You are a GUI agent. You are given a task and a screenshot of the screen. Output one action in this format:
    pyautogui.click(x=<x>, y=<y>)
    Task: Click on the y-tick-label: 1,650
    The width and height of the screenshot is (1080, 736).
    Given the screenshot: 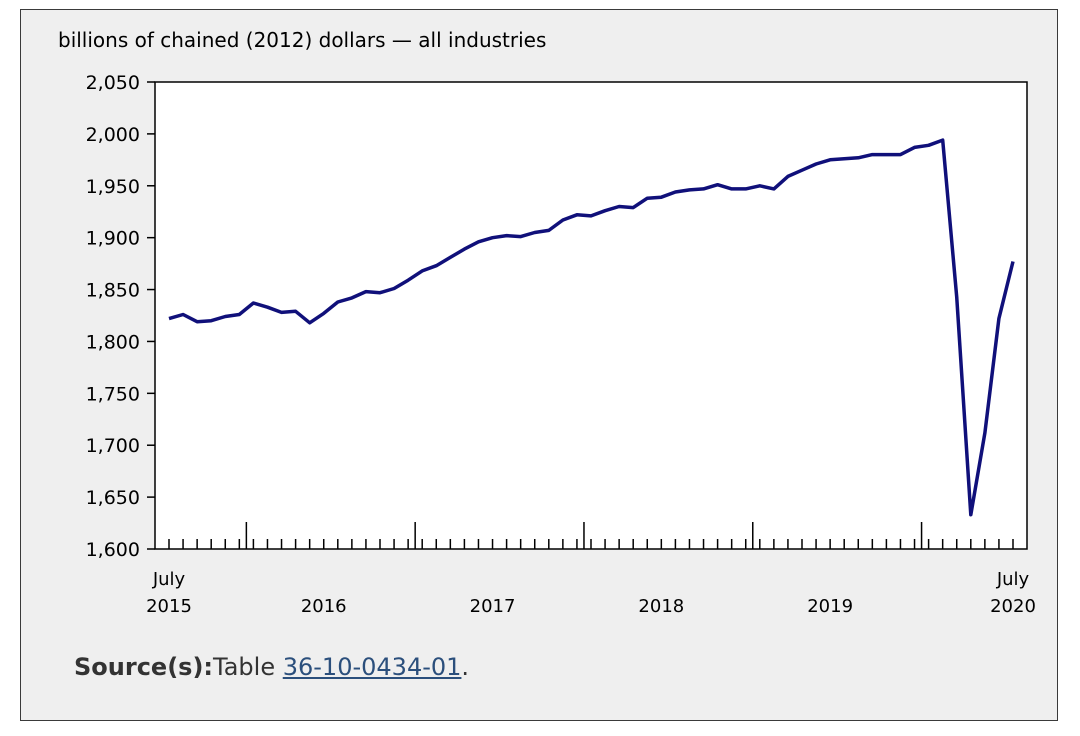 What is the action you would take?
    pyautogui.click(x=113, y=498)
    